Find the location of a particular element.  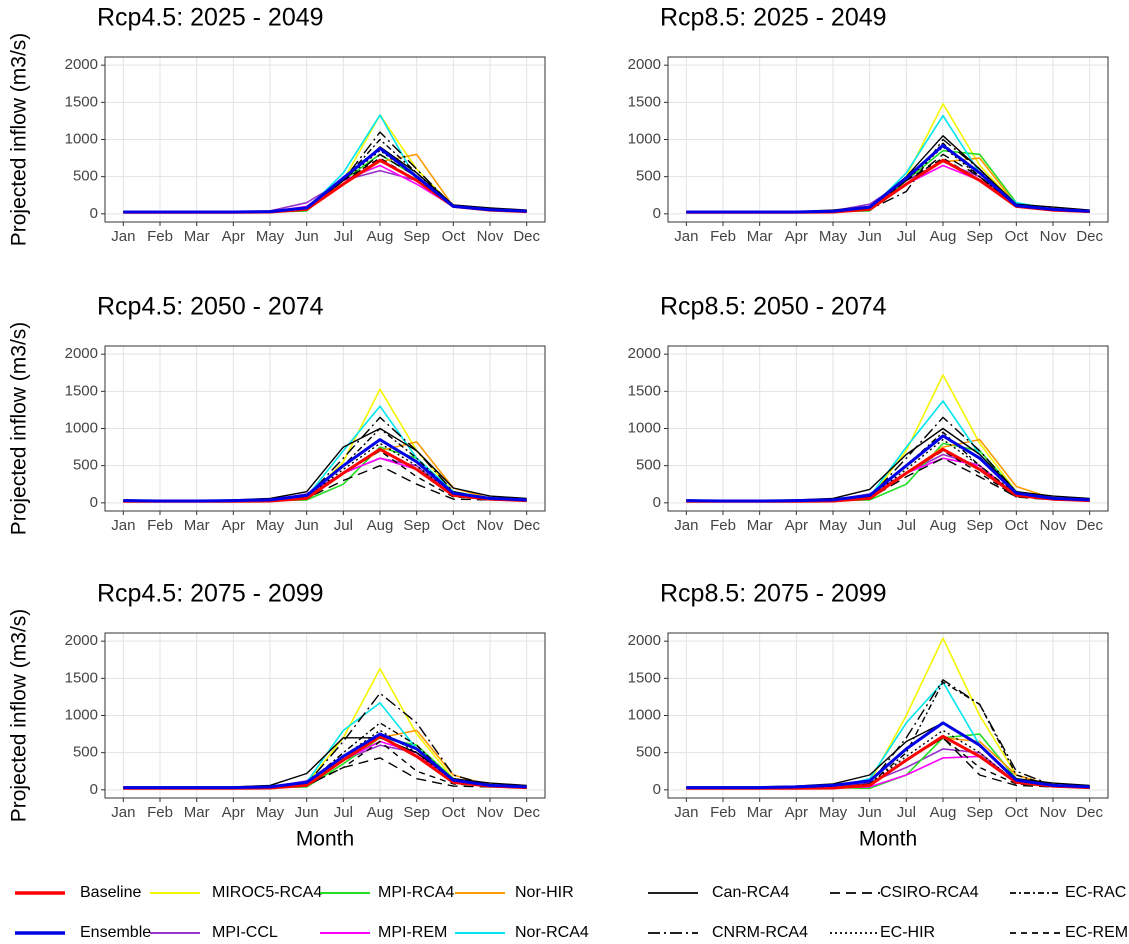

panel-title: Rcp8.5: 2050 - 2074 is located at coordinates (773, 307).